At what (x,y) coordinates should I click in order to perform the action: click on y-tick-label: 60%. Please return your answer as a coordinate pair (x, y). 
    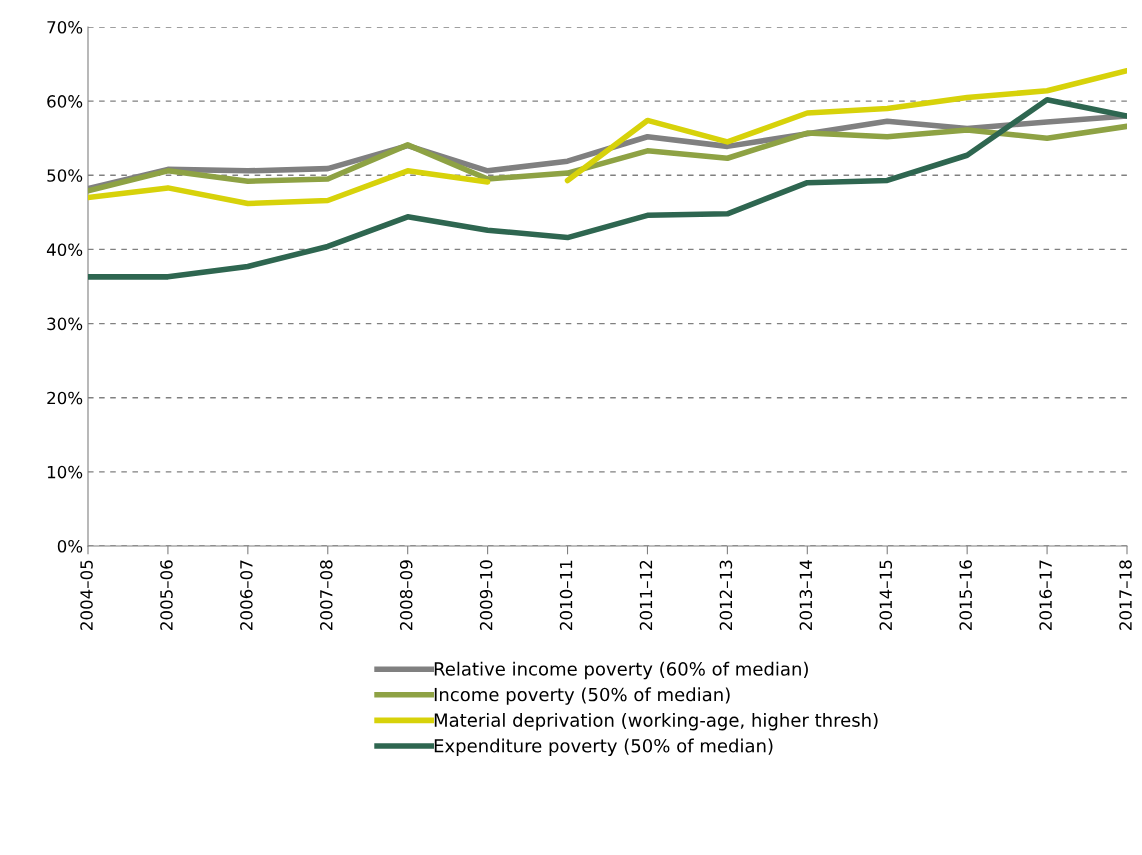
    Looking at the image, I should click on (65, 101).